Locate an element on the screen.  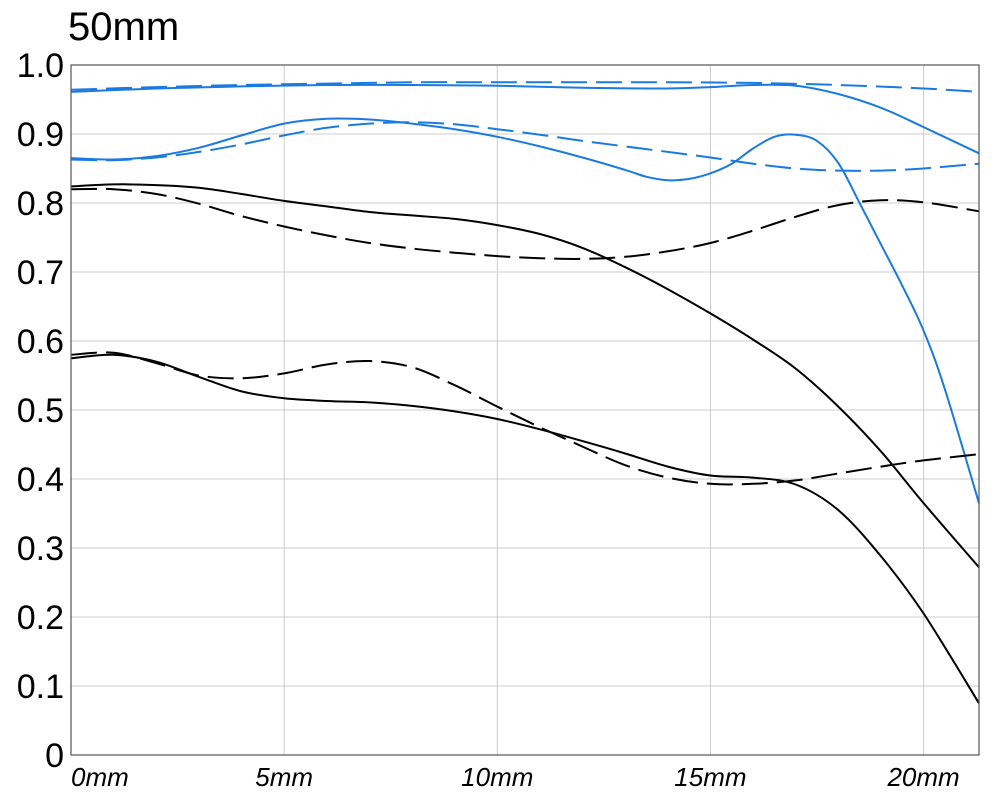
y-tick-label: 0.6 is located at coordinates (40, 342).